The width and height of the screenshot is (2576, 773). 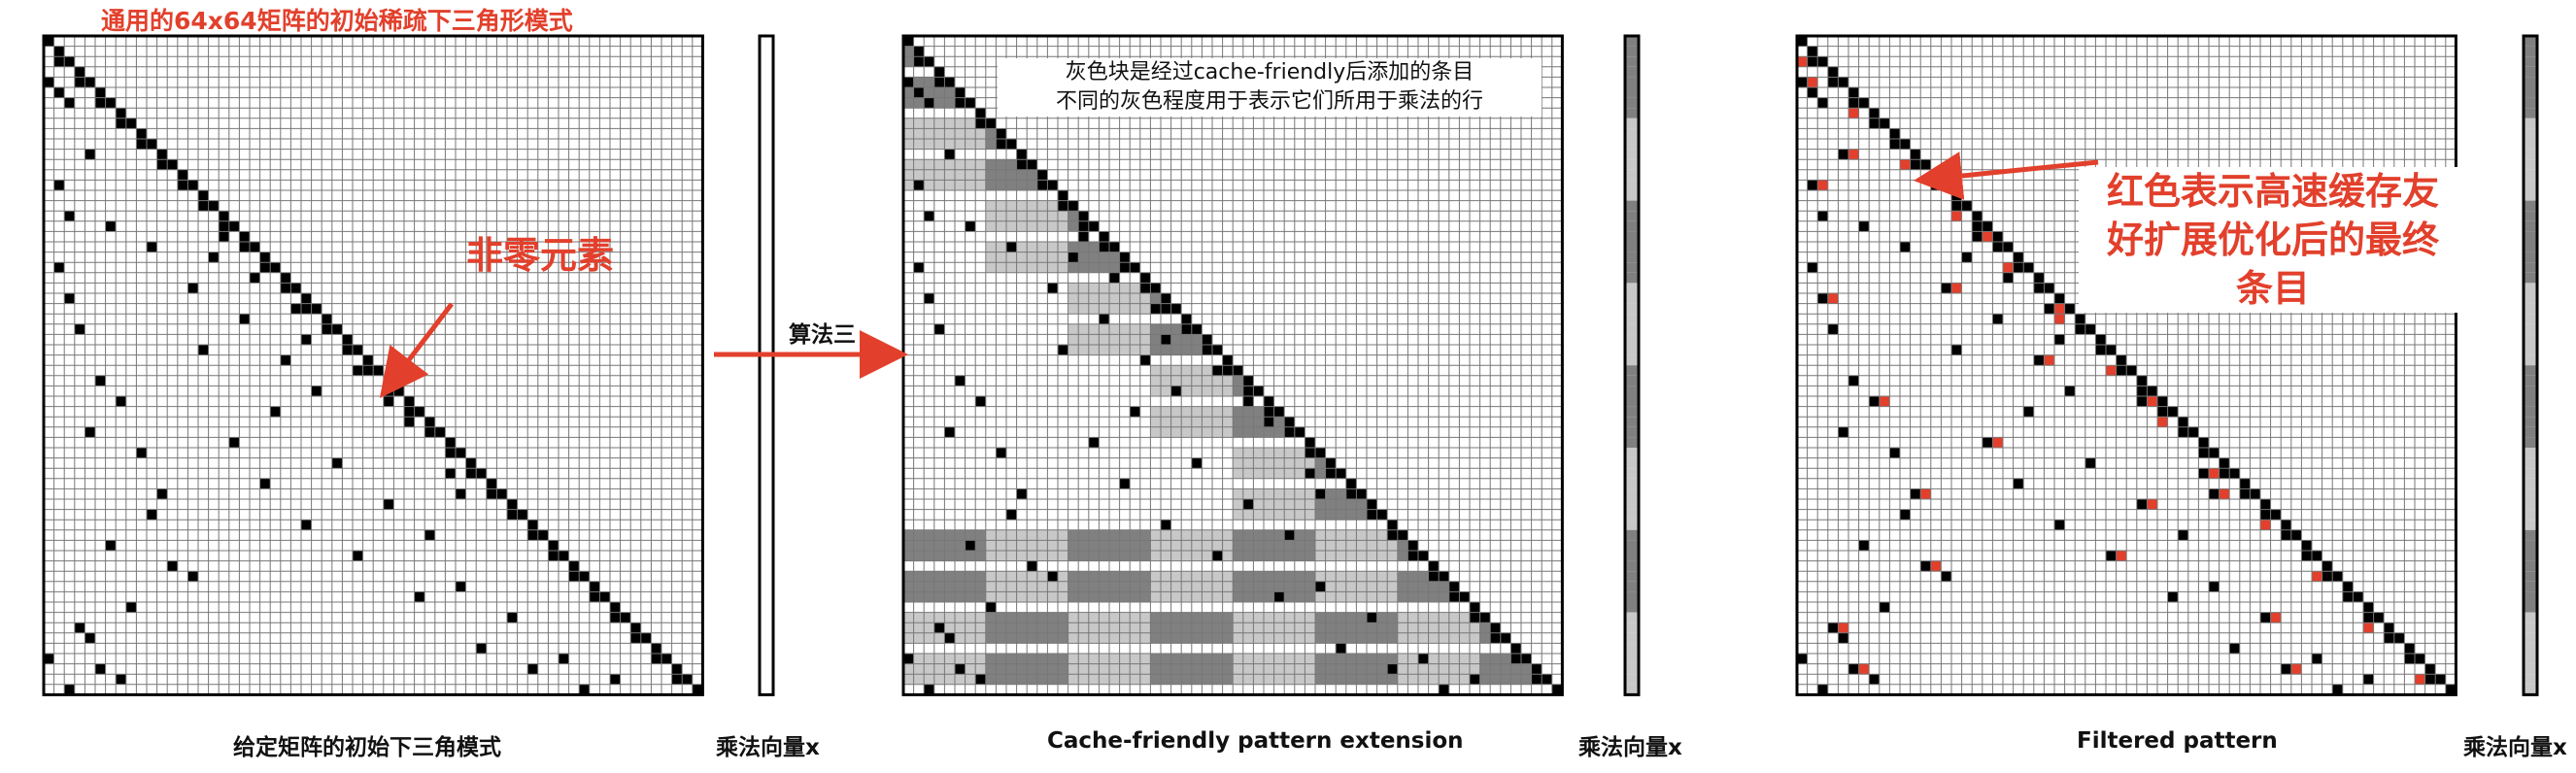 I want to click on multiply-vector-x-cache-friendly, so click(x=1632, y=365).